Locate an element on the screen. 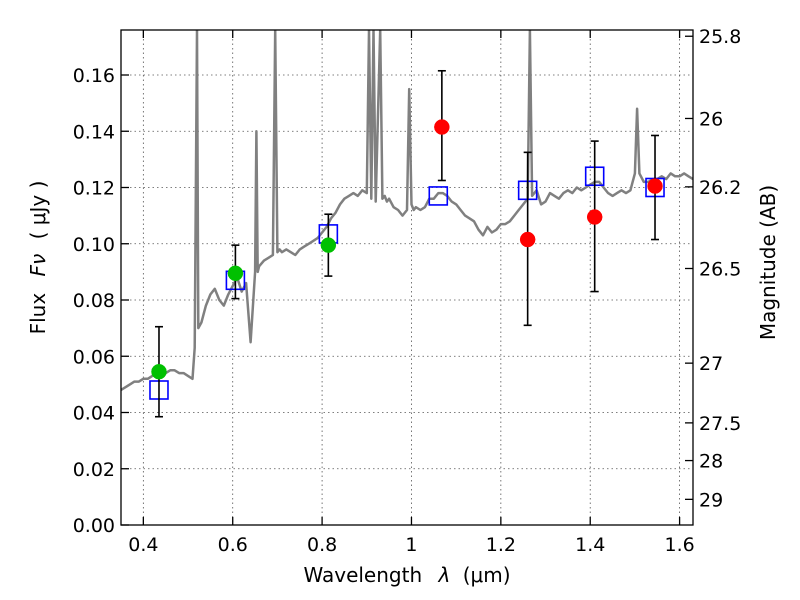 This screenshot has height=600, width=800. y-tick-label: 0.04 is located at coordinates (94, 414).